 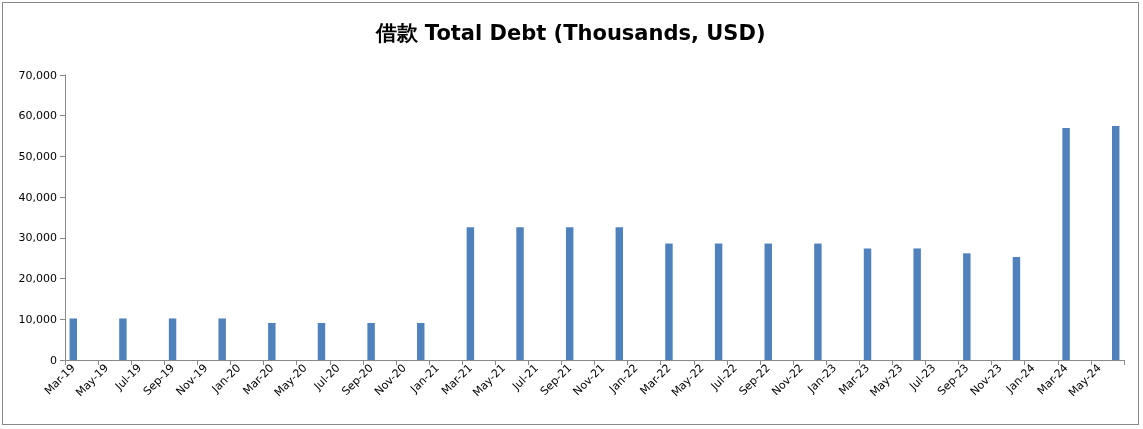 What do you see at coordinates (37, 75) in the screenshot?
I see `y-tick-label: 70,000` at bounding box center [37, 75].